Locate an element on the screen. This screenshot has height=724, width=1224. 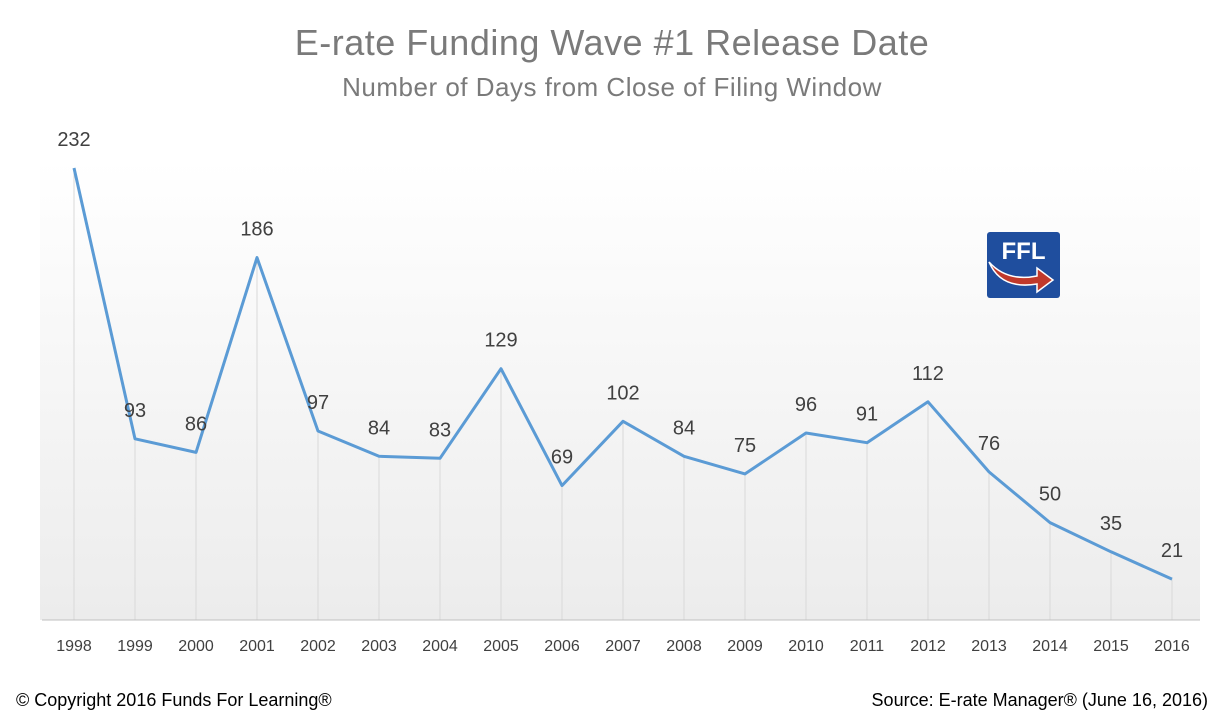
data-label: 35 is located at coordinates (1111, 524).